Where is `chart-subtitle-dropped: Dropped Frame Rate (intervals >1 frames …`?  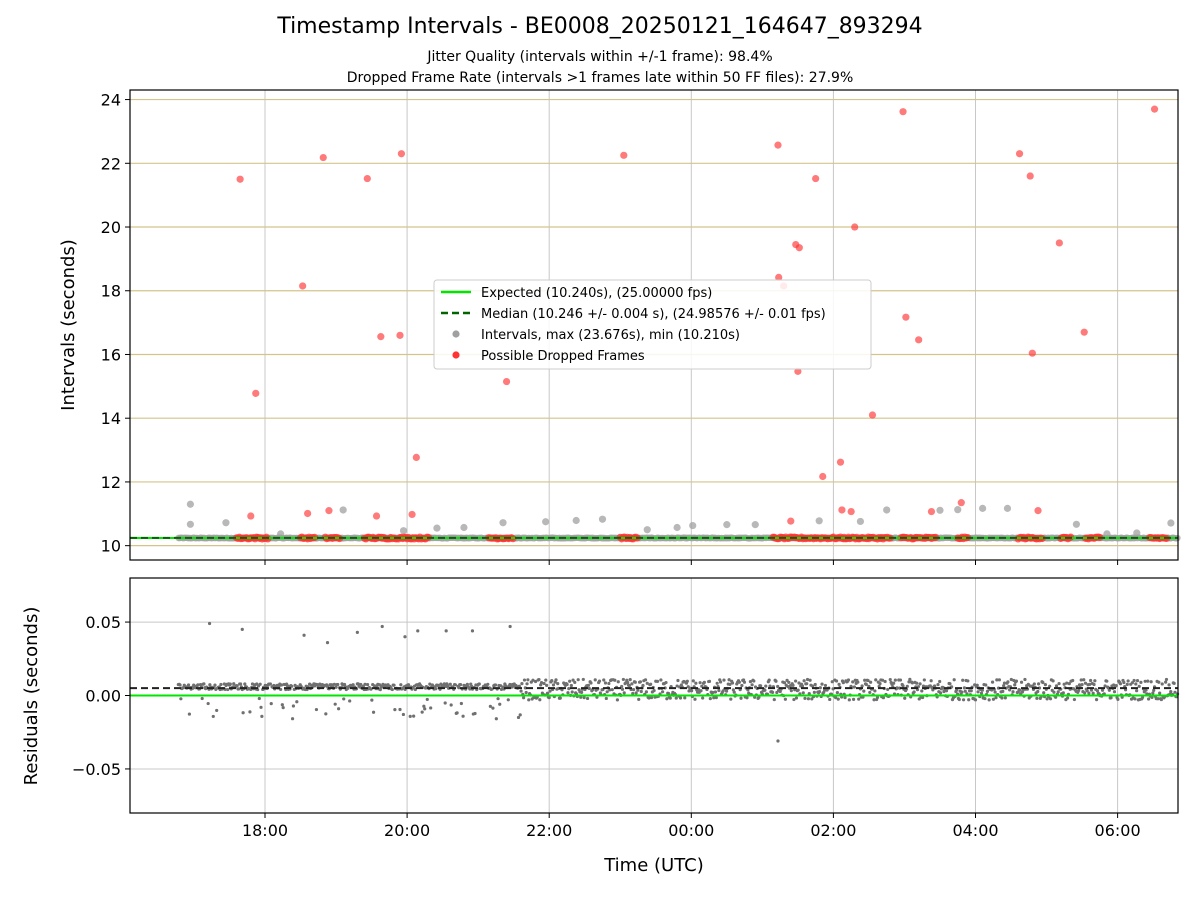 chart-subtitle-dropped: Dropped Frame Rate (intervals >1 frames … is located at coordinates (600, 78).